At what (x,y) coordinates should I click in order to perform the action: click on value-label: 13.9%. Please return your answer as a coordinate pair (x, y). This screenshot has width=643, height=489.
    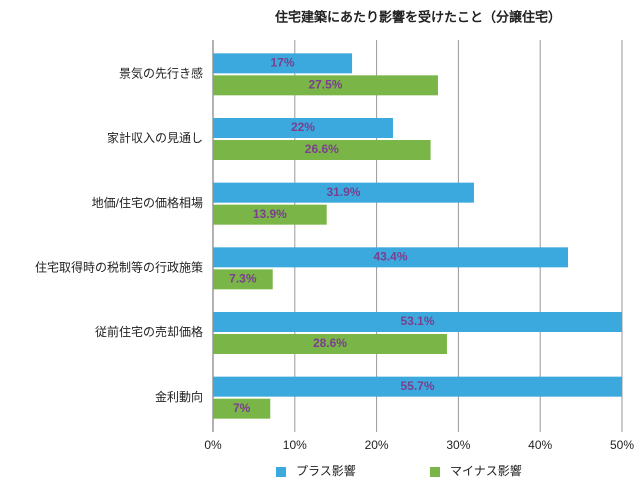
    Looking at the image, I should click on (270, 214).